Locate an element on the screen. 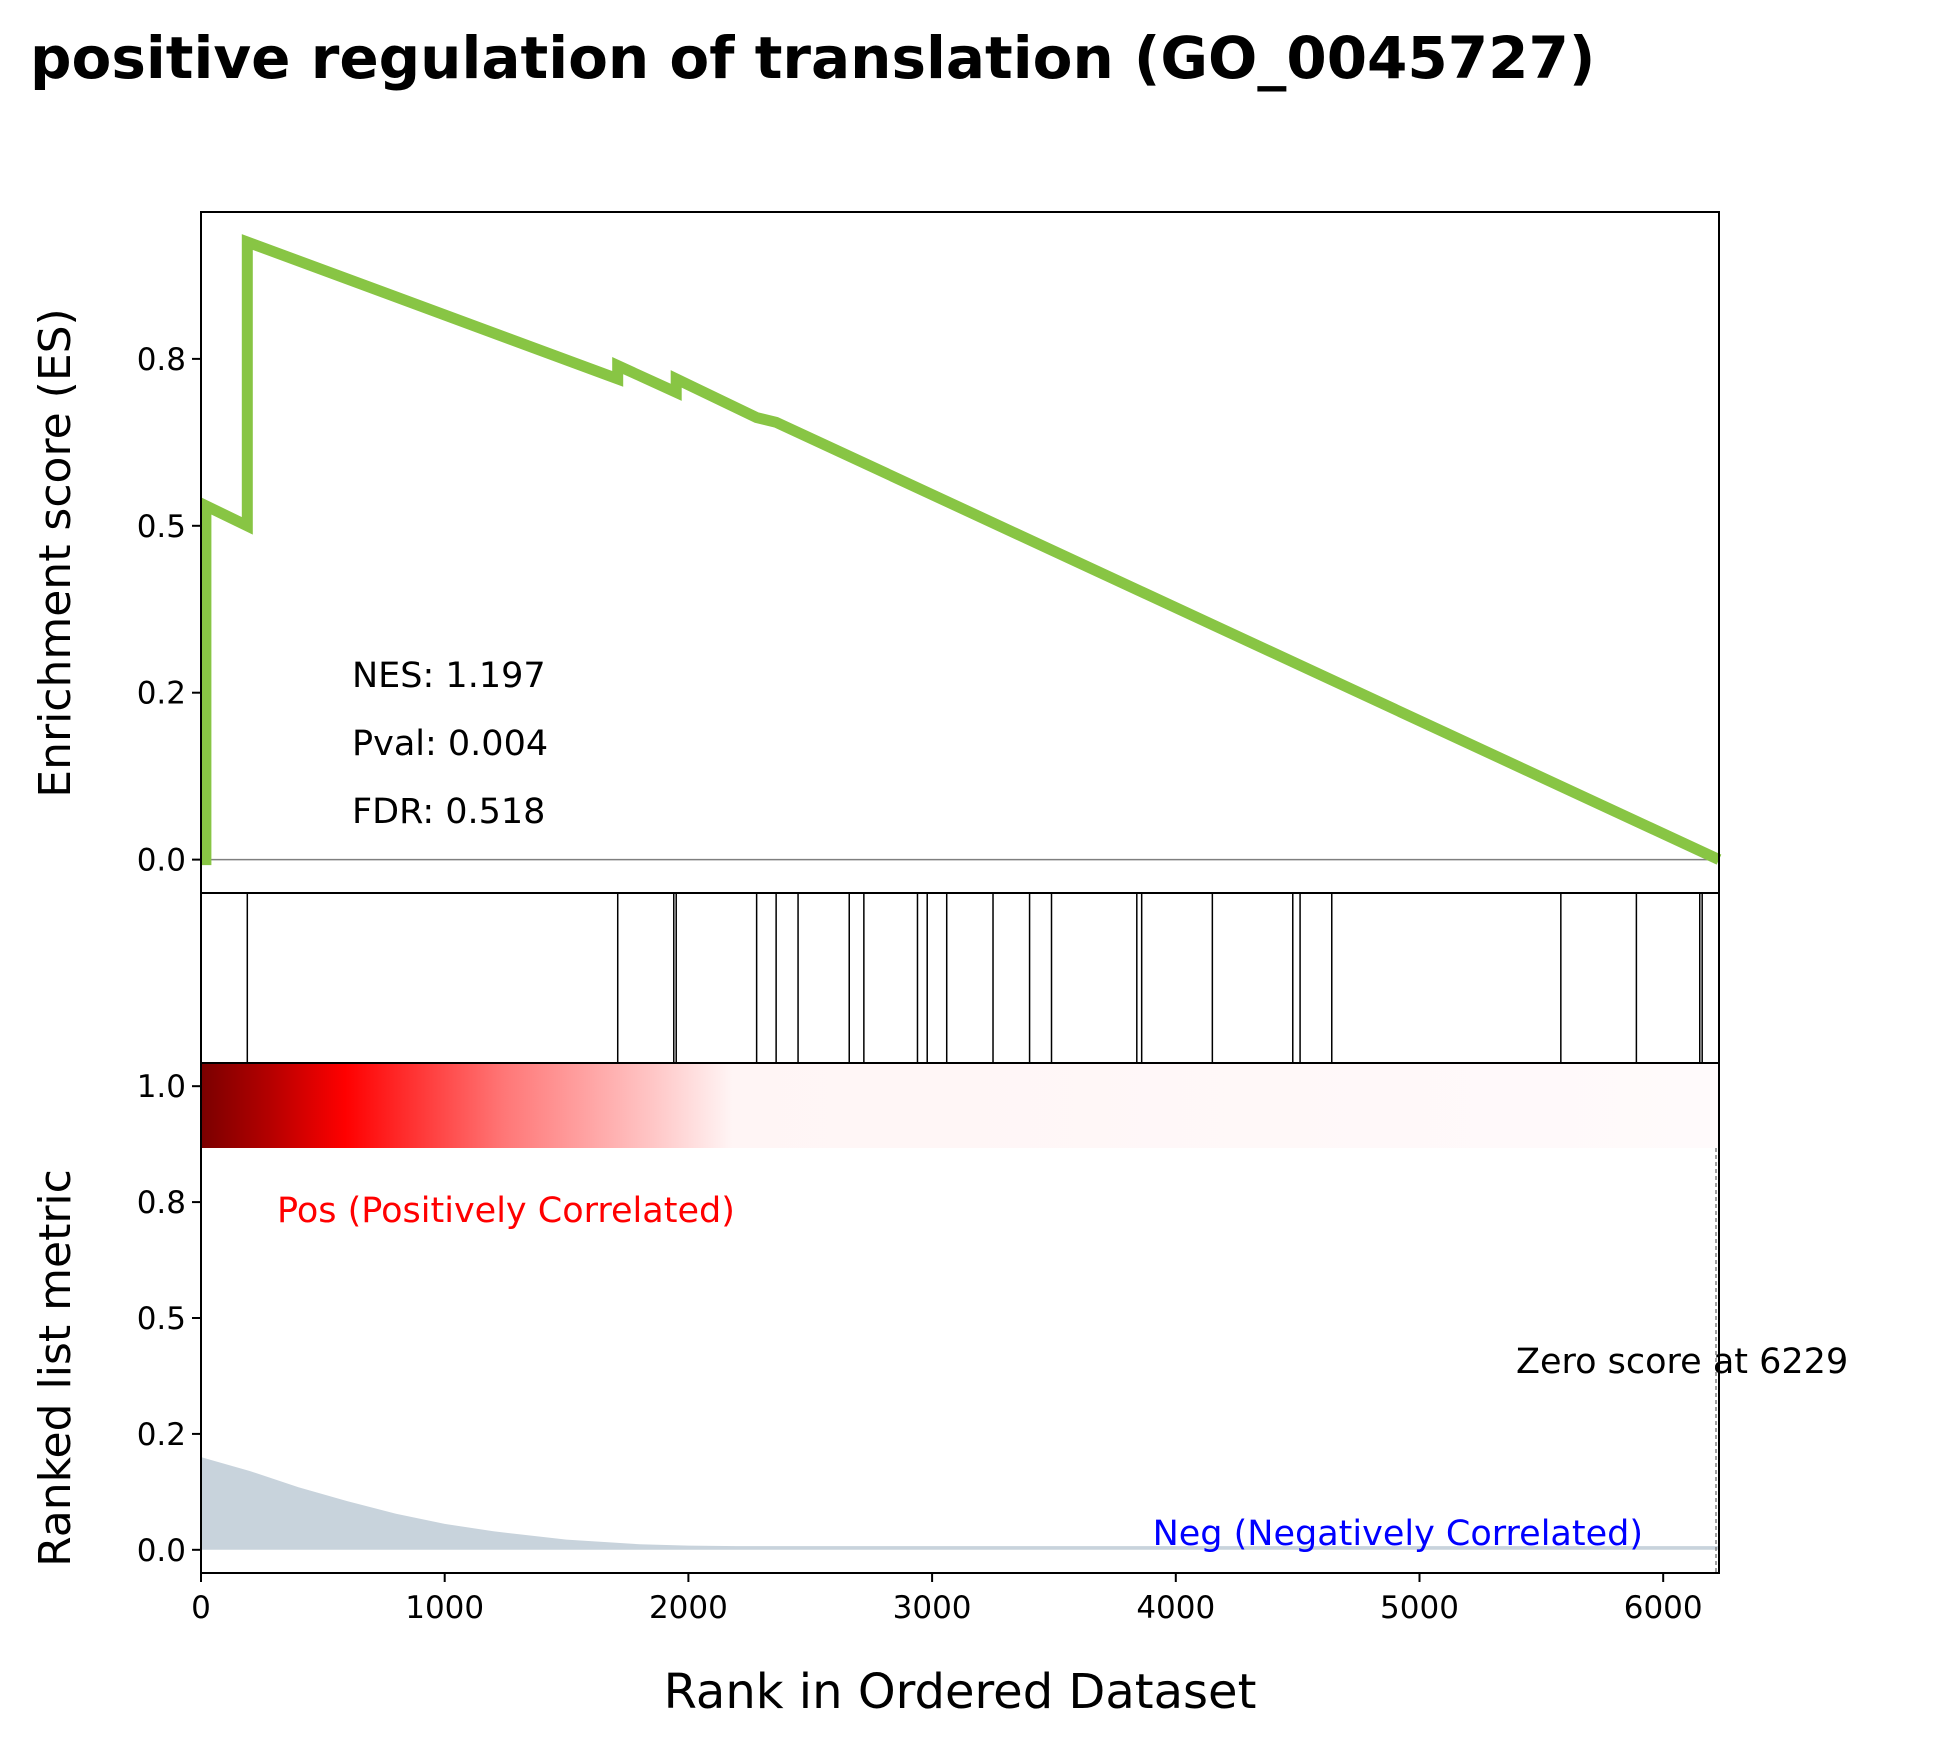 This screenshot has width=1934, height=1741. es-y-axis-label: Enrichment score (ES) is located at coordinates (55, 552).